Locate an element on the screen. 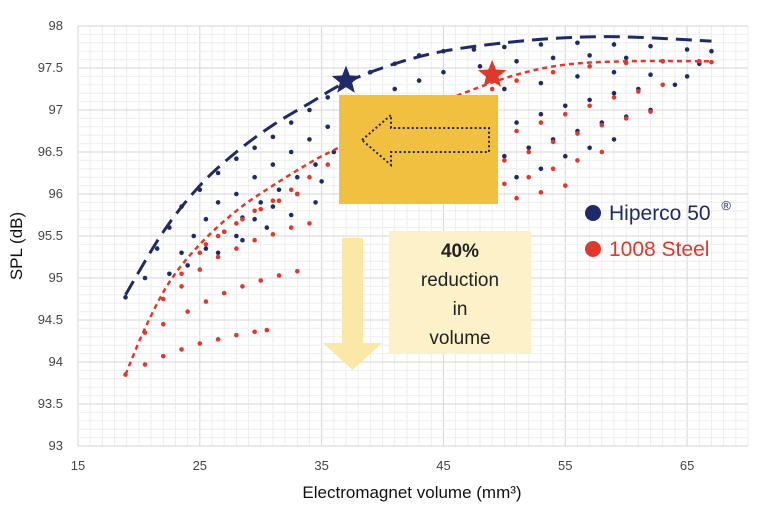 The width and height of the screenshot is (765, 508). reduction-line-2: in is located at coordinates (460, 309).